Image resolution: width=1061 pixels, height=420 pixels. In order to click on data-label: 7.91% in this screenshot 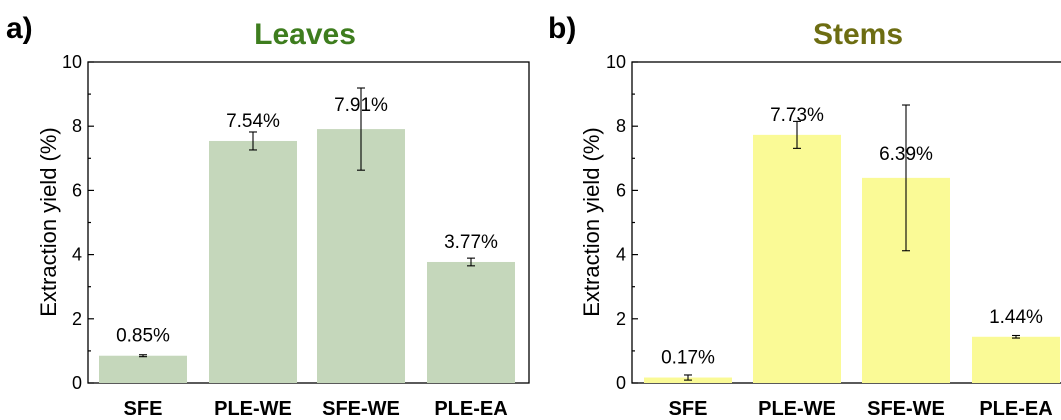, I will do `click(361, 105)`.